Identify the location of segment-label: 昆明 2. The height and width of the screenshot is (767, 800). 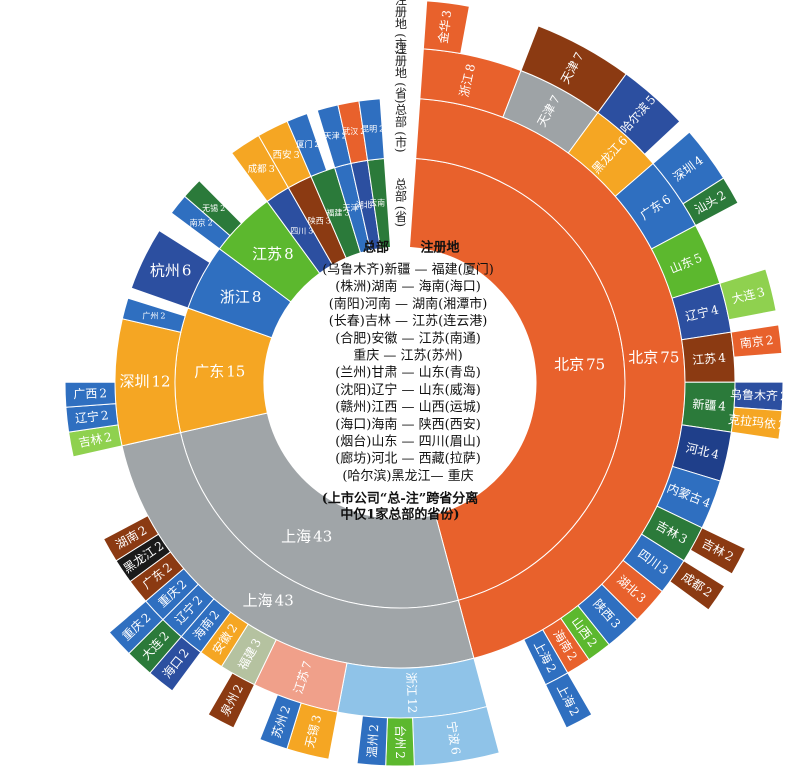
(372, 128).